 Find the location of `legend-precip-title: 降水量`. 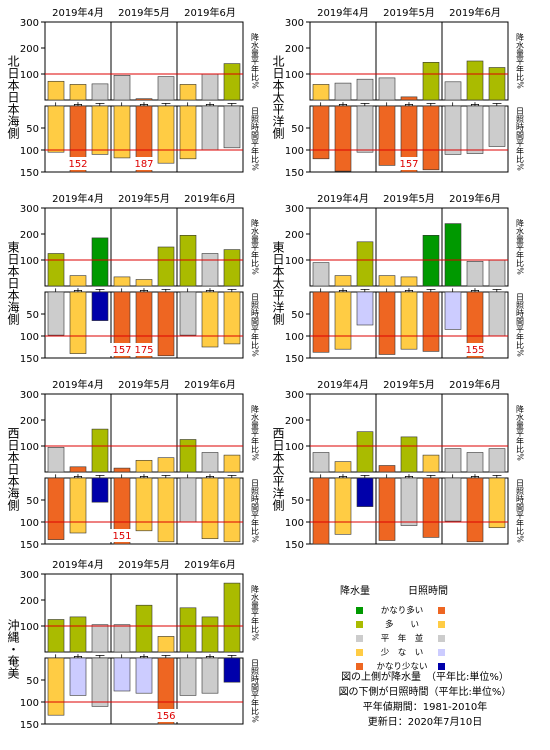

legend-precip-title: 降水量 is located at coordinates (355, 591).